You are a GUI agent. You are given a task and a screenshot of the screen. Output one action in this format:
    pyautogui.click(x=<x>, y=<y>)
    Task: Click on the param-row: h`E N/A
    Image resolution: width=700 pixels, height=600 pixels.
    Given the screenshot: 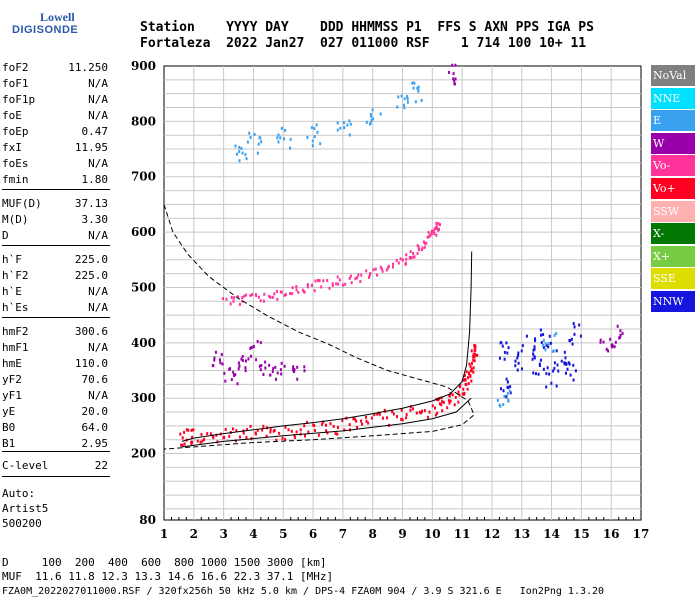 What is the action you would take?
    pyautogui.click(x=55, y=292)
    